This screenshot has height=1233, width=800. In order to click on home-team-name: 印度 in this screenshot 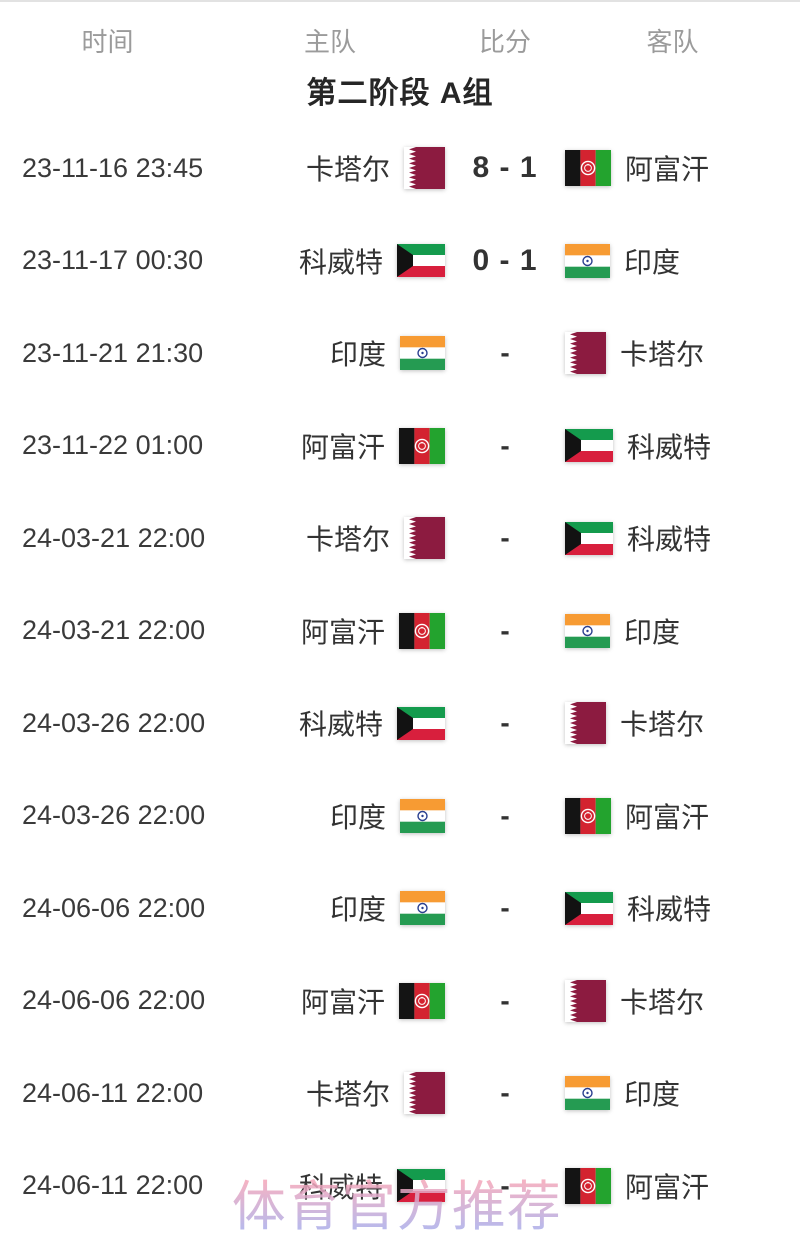, I will do `click(357, 910)`.